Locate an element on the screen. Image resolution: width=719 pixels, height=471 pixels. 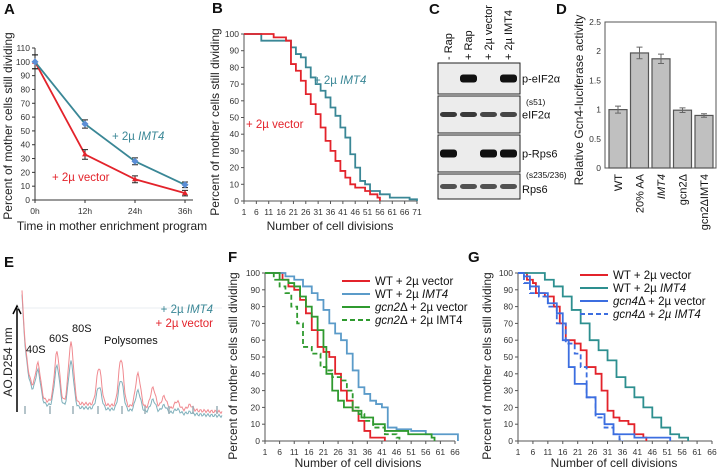
a-ytick-label: 110 is located at coordinates (23, 48).